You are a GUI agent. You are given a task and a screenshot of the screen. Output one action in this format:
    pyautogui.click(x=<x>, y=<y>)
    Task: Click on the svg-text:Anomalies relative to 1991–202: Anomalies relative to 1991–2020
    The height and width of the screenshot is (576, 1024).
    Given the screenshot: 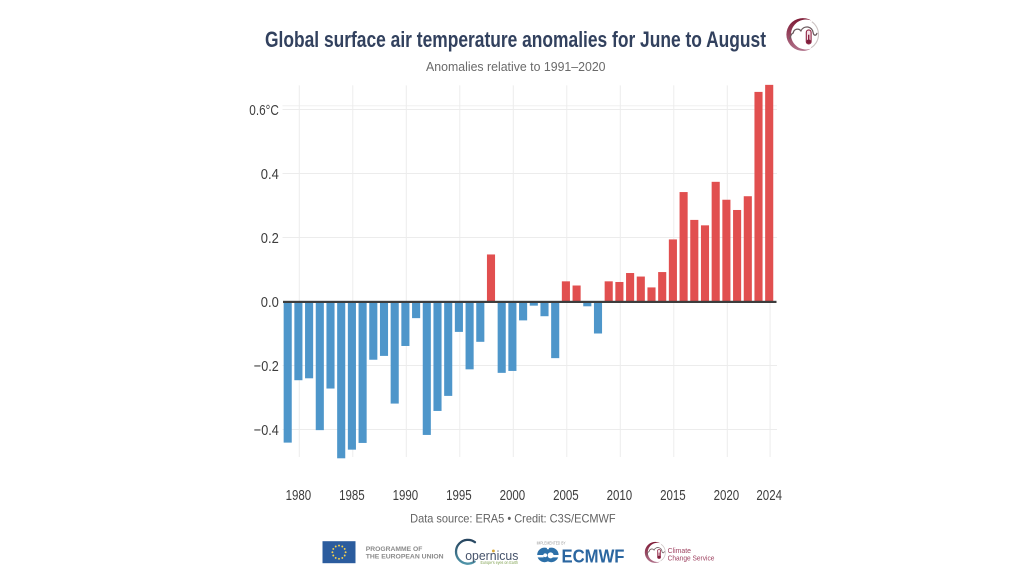 What is the action you would take?
    pyautogui.click(x=516, y=66)
    